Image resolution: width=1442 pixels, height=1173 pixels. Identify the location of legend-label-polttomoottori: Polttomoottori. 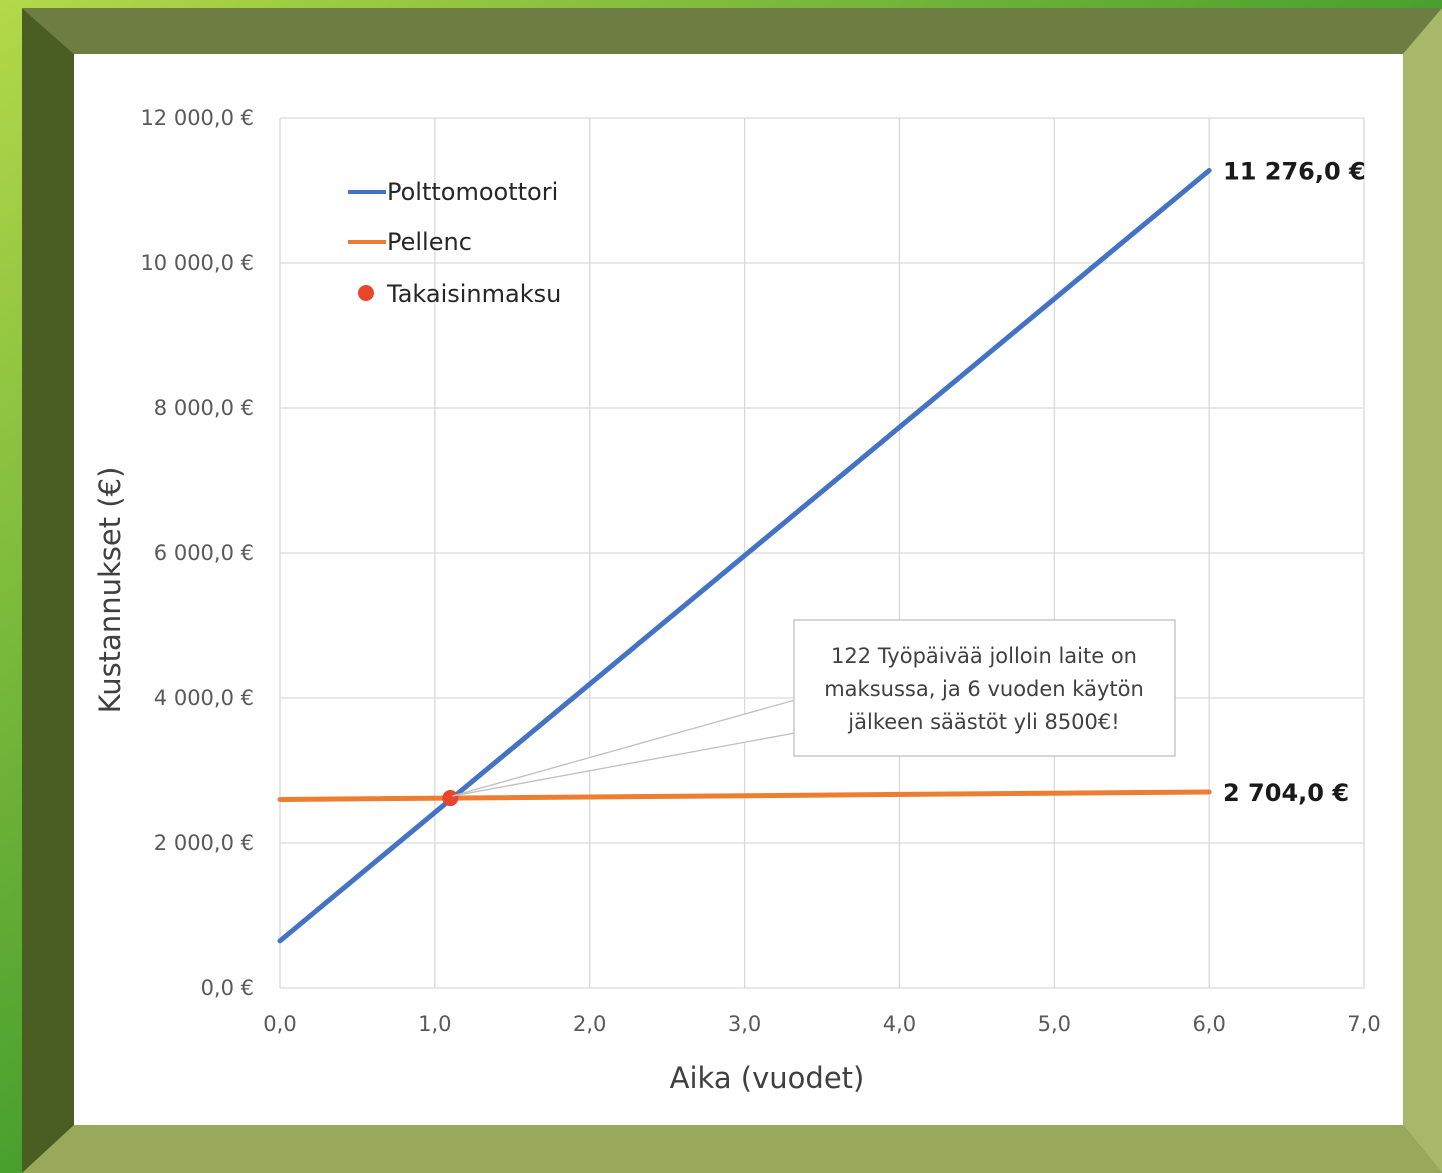
(472, 192).